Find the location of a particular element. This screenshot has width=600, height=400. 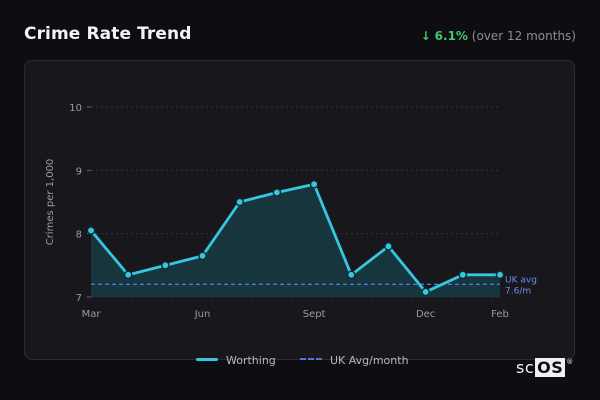

legend-label-uk-avg: UK Avg/month is located at coordinates (369, 360).